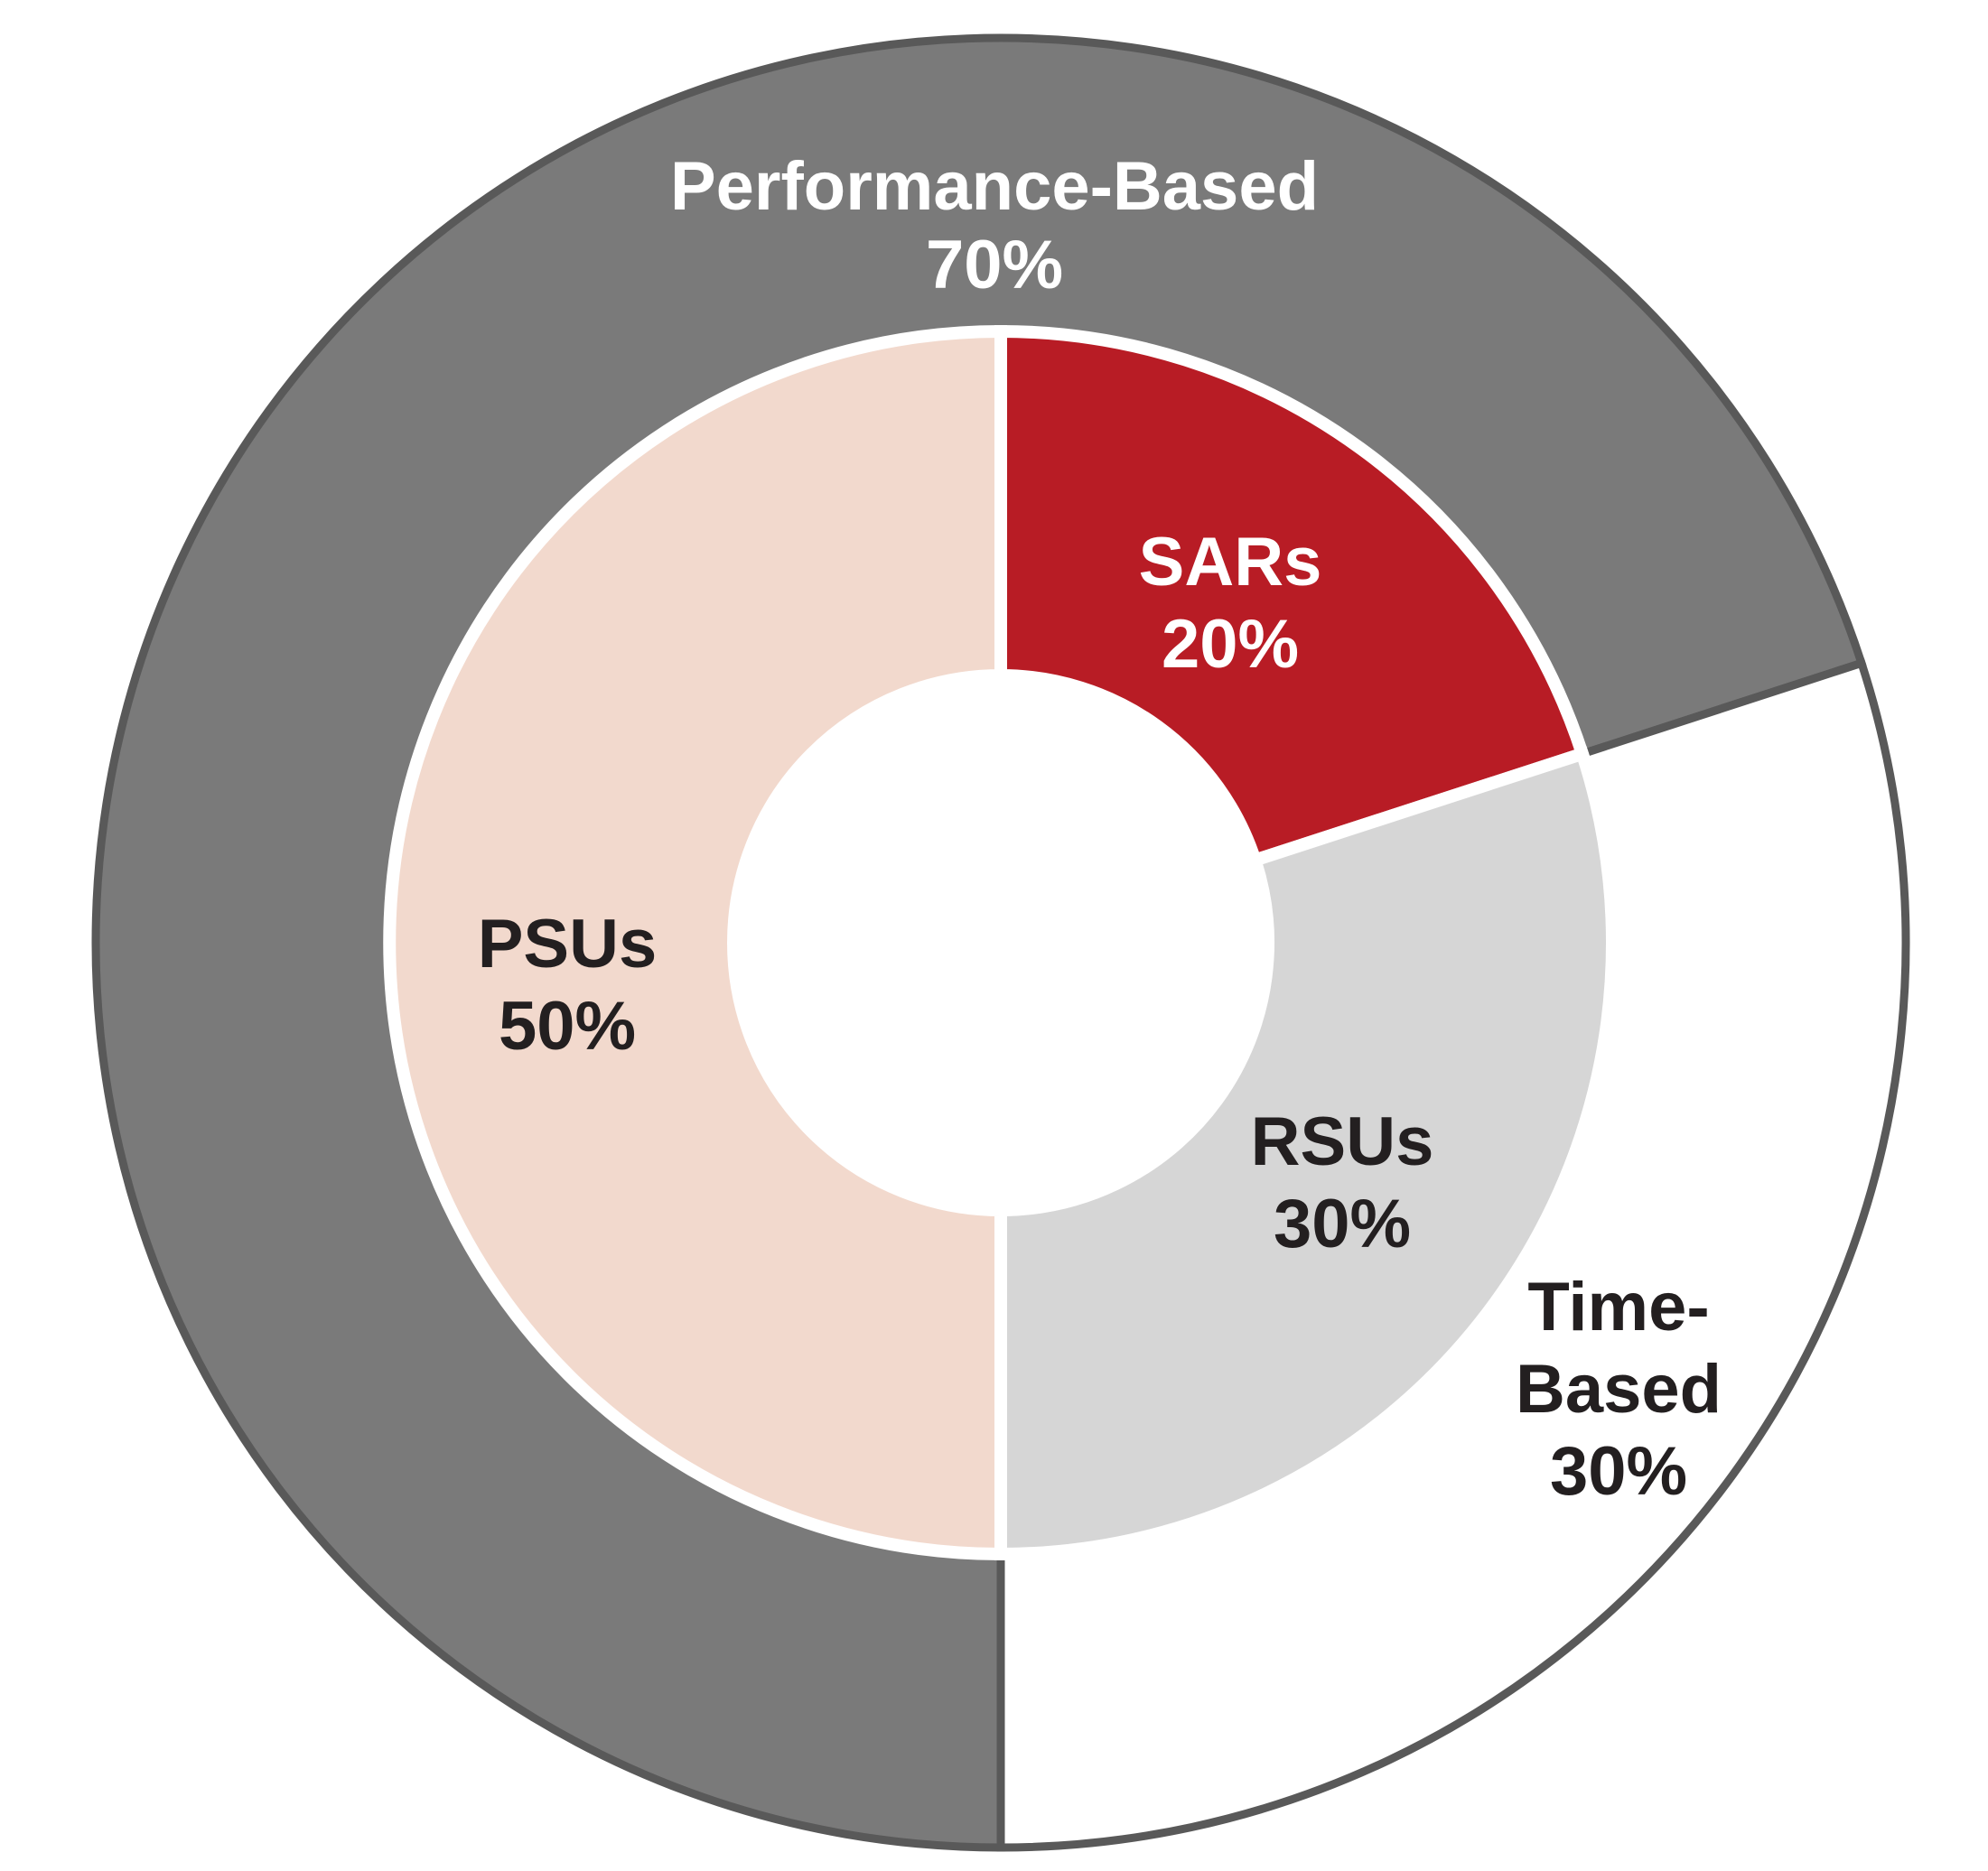 The width and height of the screenshot is (1988, 1871). I want to click on slice-label: RSUs, so click(1342, 1141).